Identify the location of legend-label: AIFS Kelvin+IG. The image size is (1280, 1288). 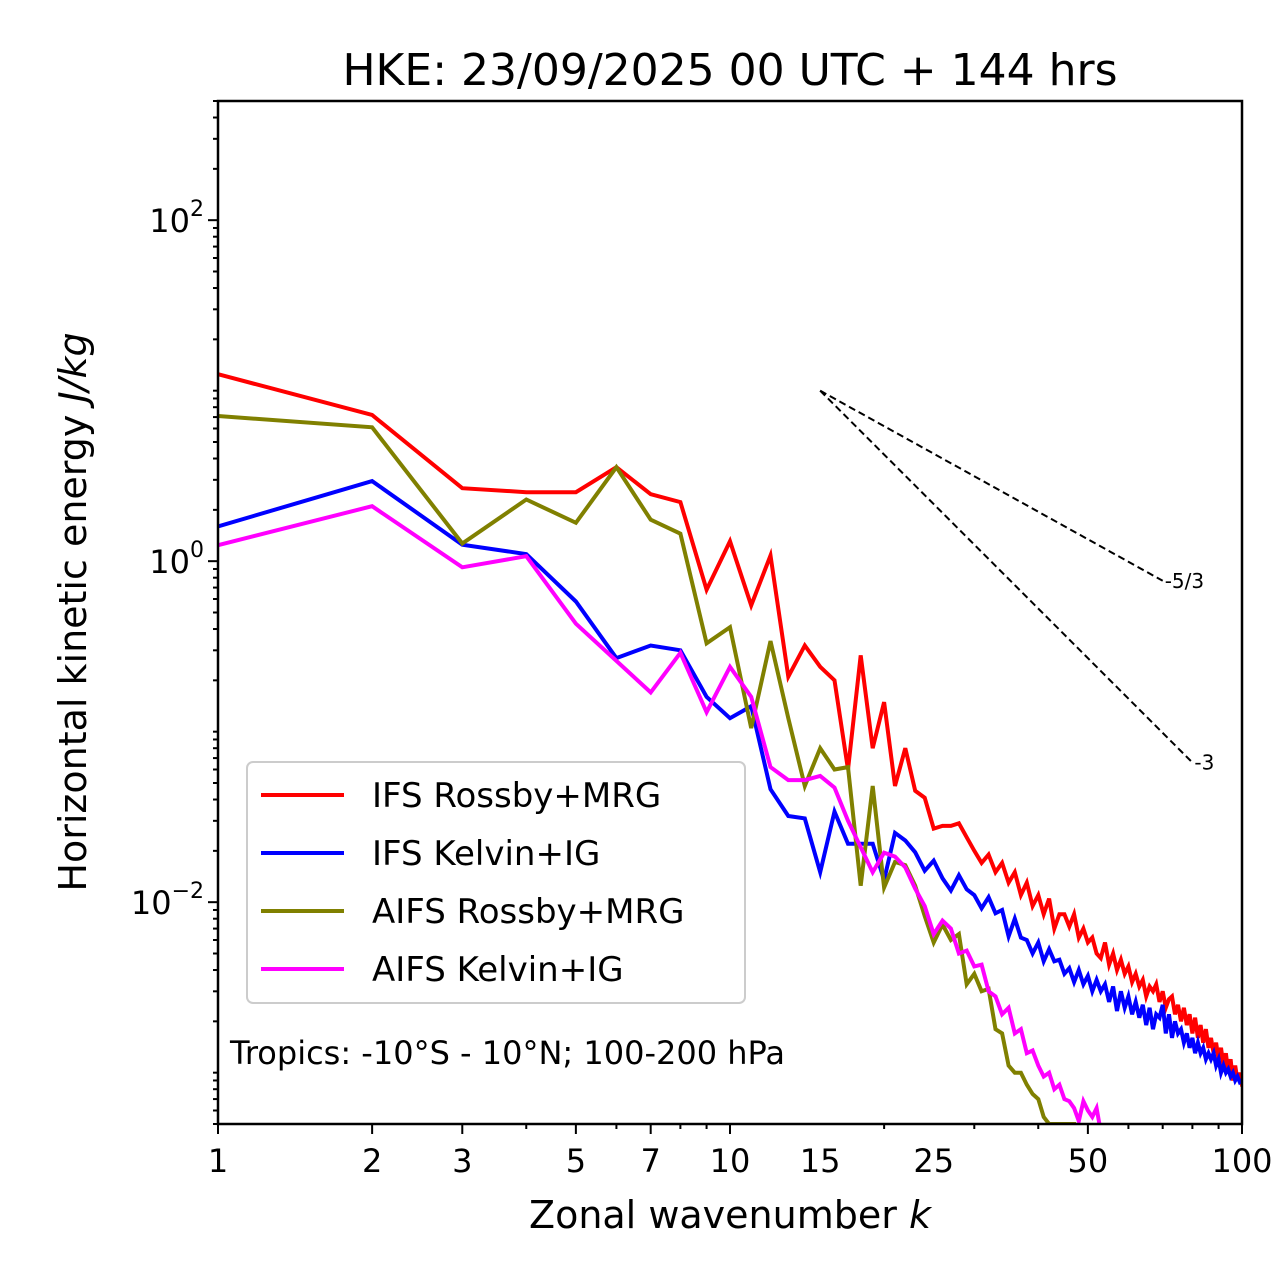
(498, 970).